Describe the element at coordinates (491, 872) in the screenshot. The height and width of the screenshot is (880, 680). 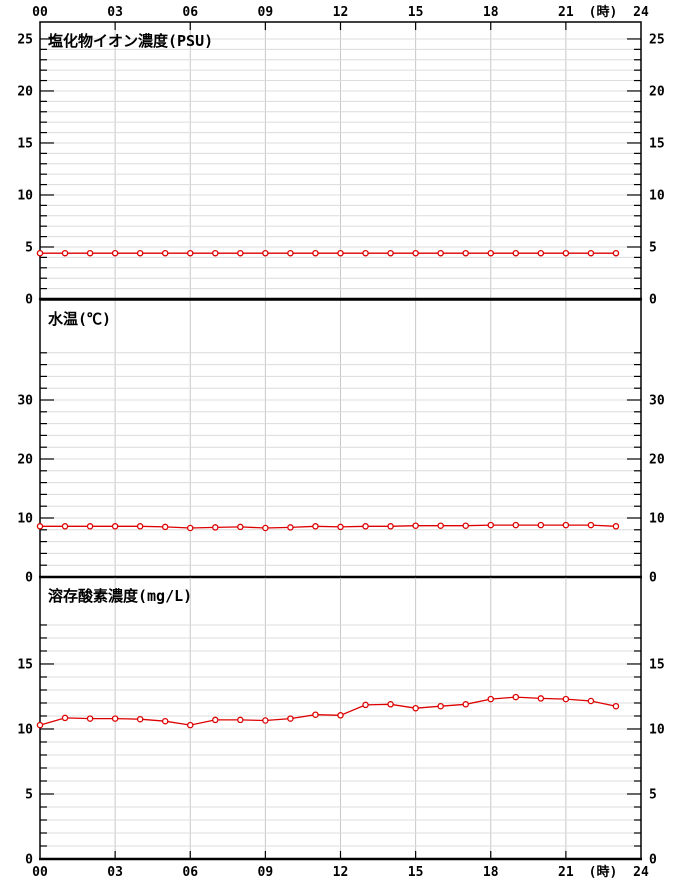
I see `bottom-hour-label: 18` at that location.